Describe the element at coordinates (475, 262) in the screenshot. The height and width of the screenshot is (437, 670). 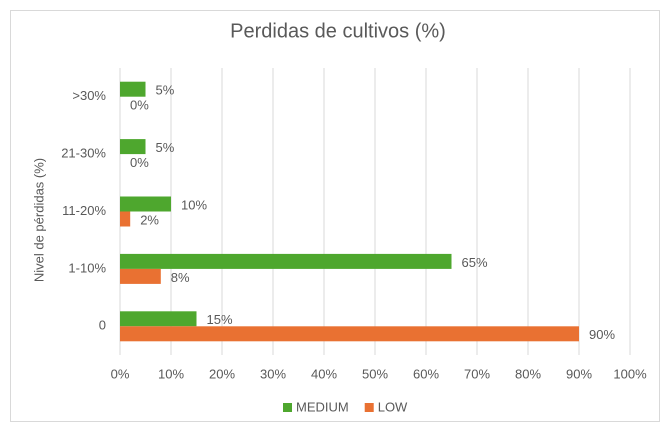
I see `data-label: 65%` at that location.